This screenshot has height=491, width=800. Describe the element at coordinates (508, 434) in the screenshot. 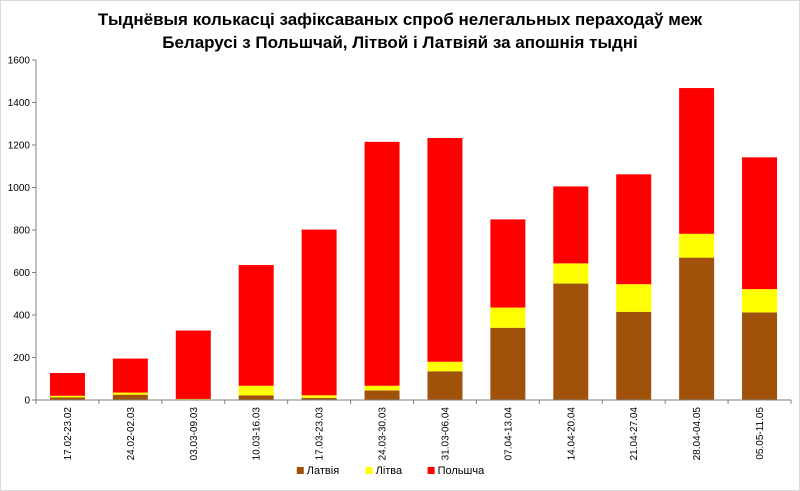

I see `x-tick-label: 07.04-13.04` at that location.